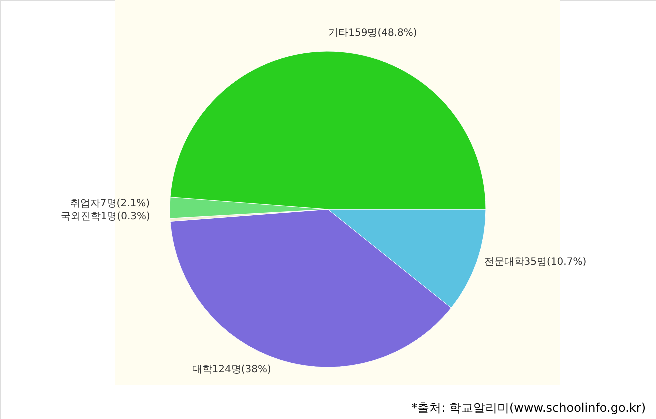 The width and height of the screenshot is (656, 419). I want to click on slice-label: 전문대학35명(10.7%), so click(535, 262).